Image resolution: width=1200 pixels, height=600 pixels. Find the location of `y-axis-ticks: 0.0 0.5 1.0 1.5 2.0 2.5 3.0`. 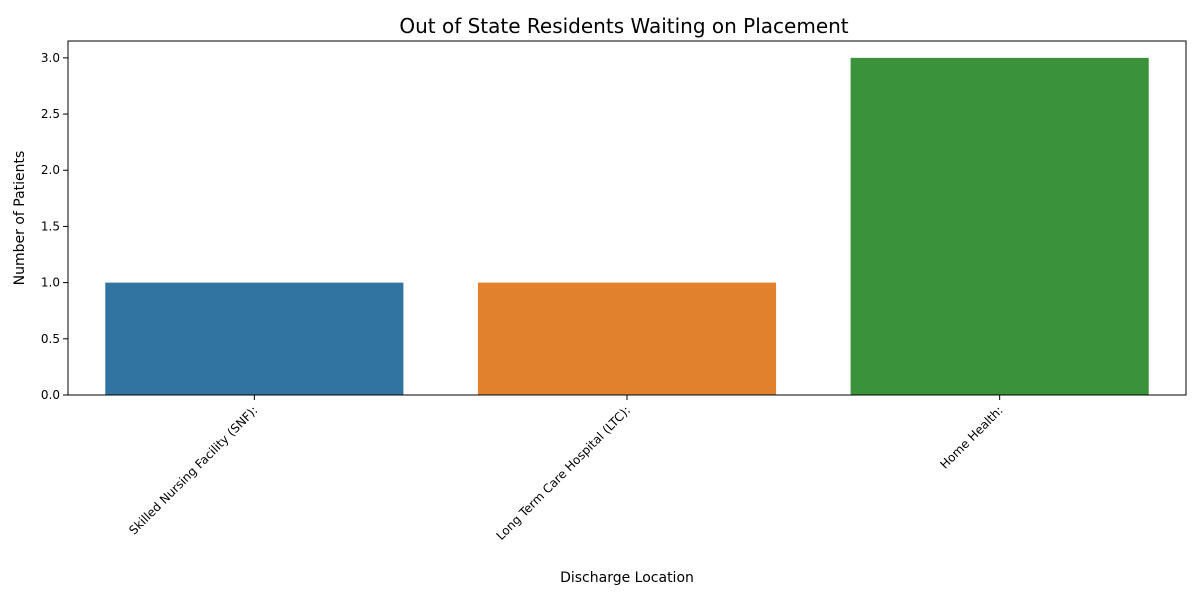

y-axis-ticks: 0.0 0.5 1.0 1.5 2.0 2.5 3.0 is located at coordinates (54, 226).